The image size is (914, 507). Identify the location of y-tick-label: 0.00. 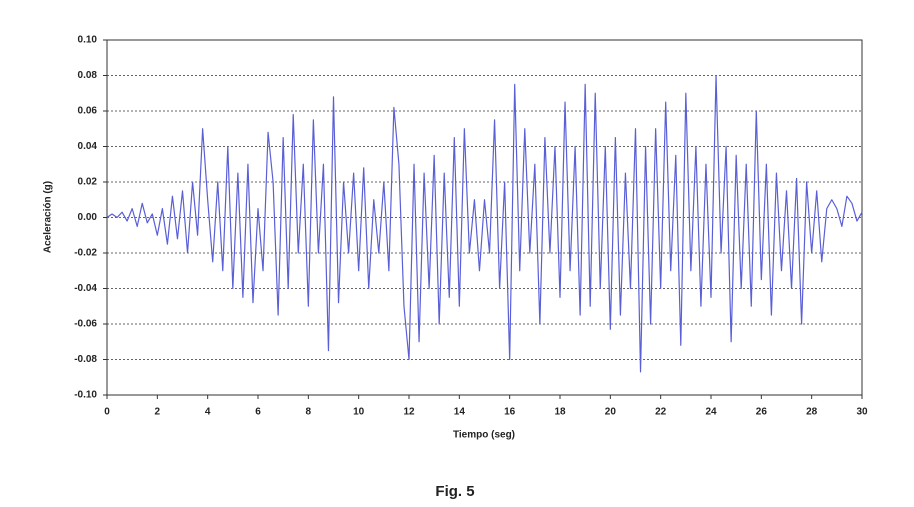
(88, 217).